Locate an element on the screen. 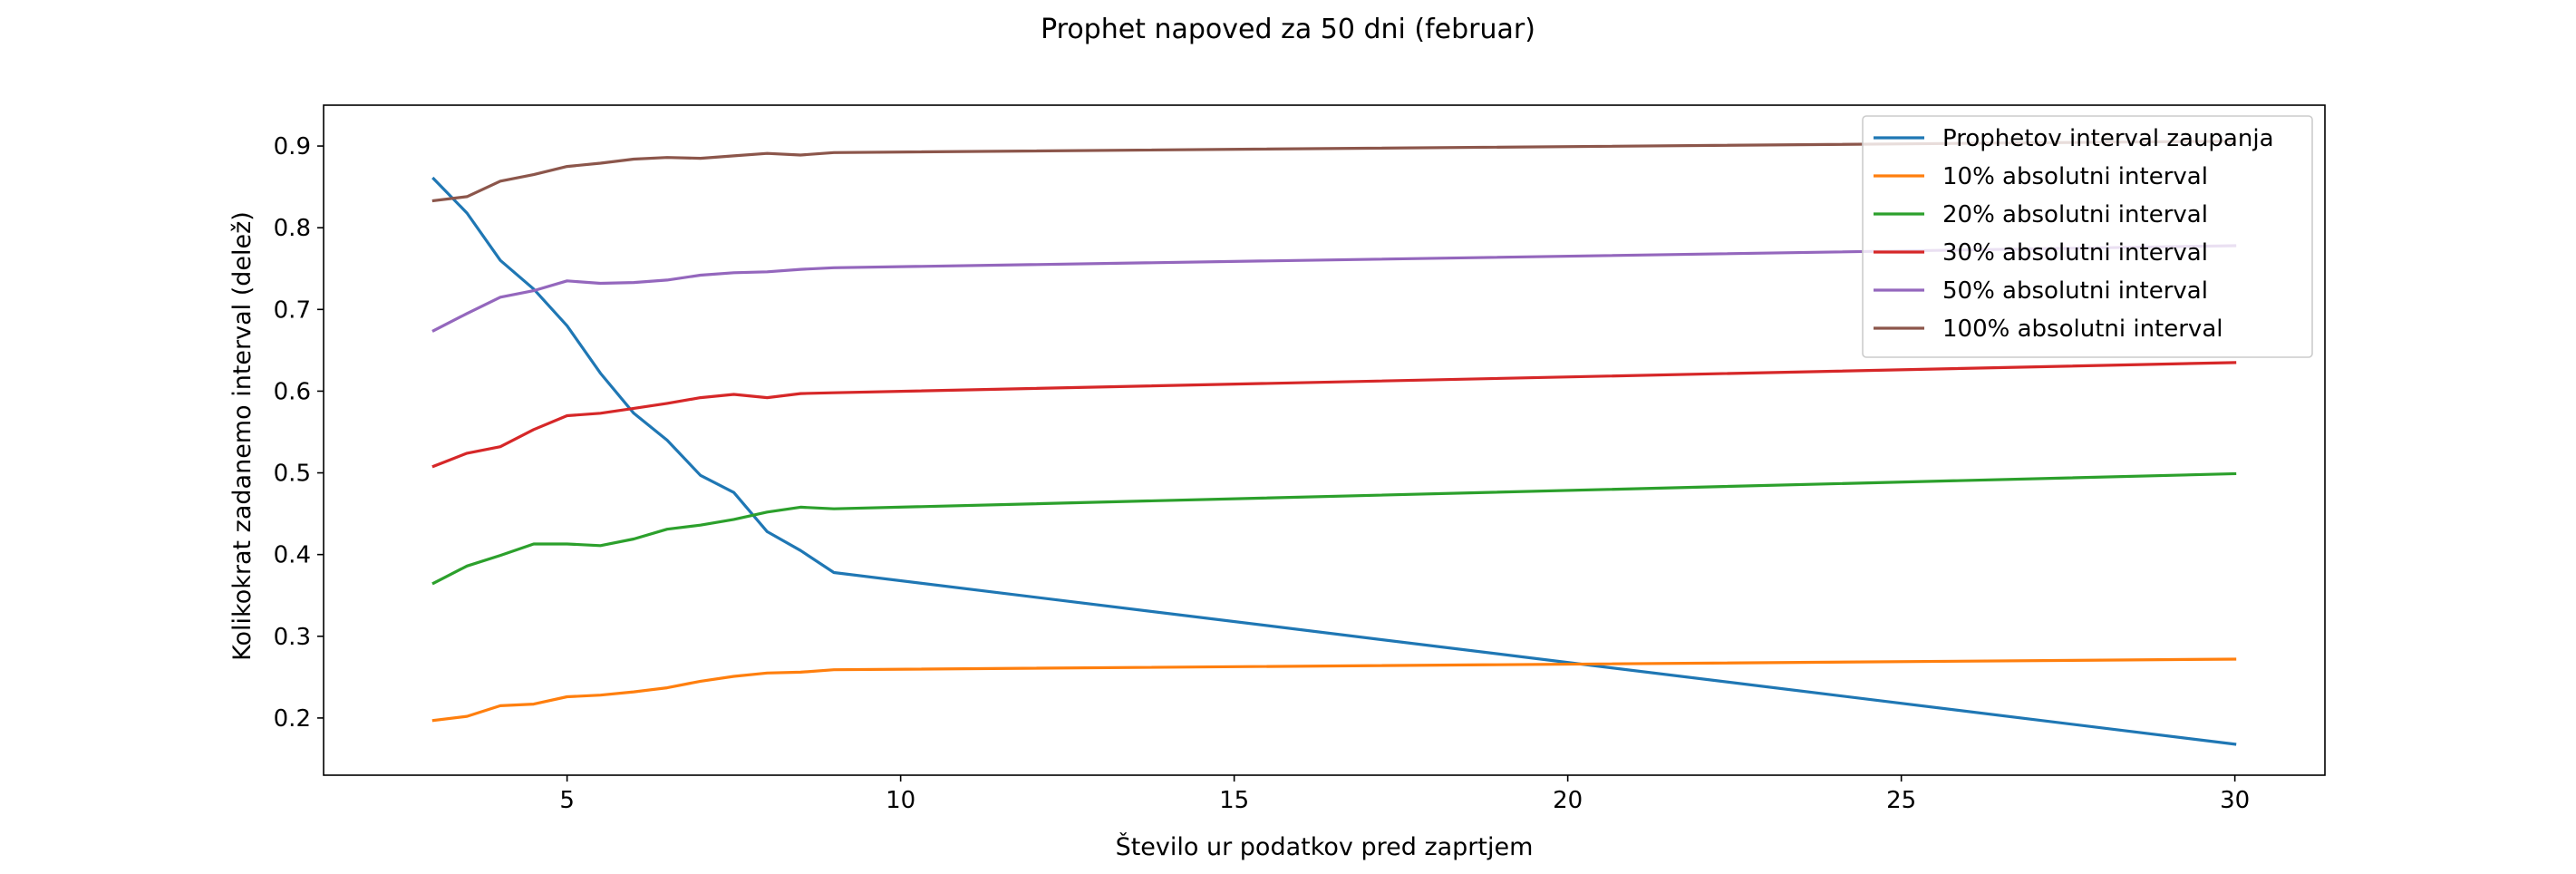  x-tick-label: 15 is located at coordinates (1234, 800).